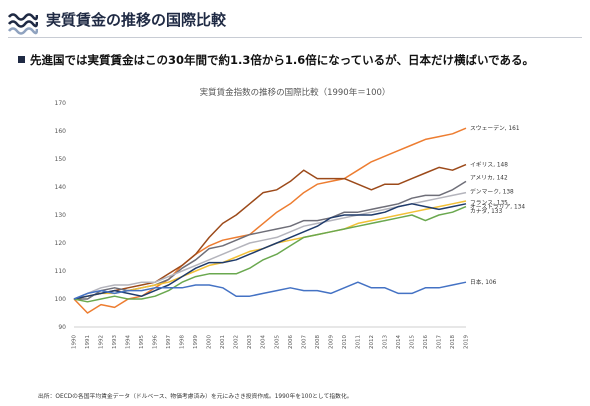  I want to click on x-tick-label: 1992, so click(102, 342).